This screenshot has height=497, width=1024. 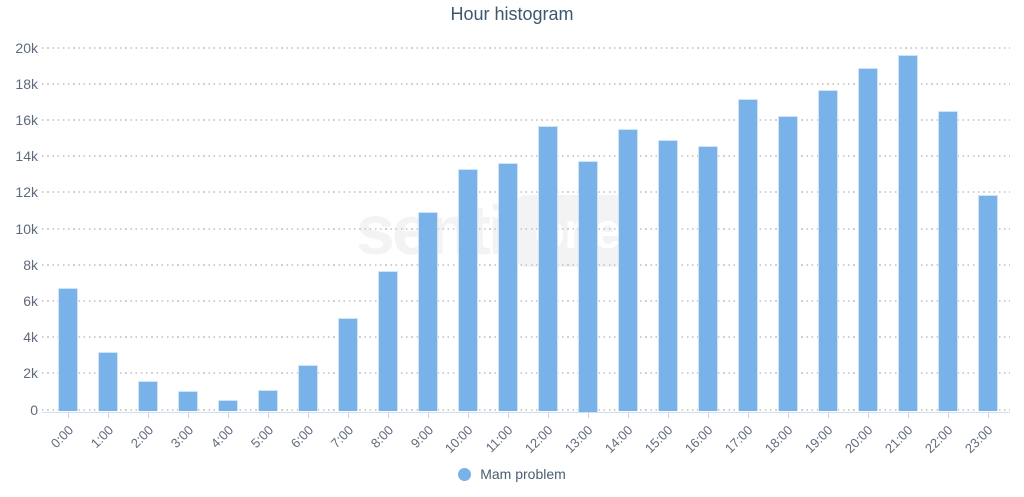 What do you see at coordinates (659, 439) in the screenshot?
I see `x-axis-label: 15:00` at bounding box center [659, 439].